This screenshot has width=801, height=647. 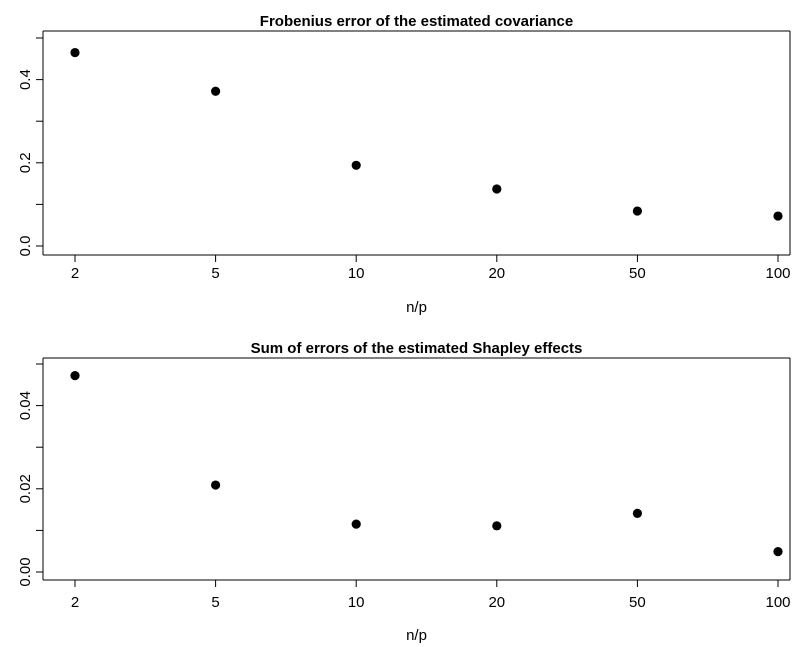 What do you see at coordinates (25, 246) in the screenshot?
I see `y-tick-label: 0.0` at bounding box center [25, 246].